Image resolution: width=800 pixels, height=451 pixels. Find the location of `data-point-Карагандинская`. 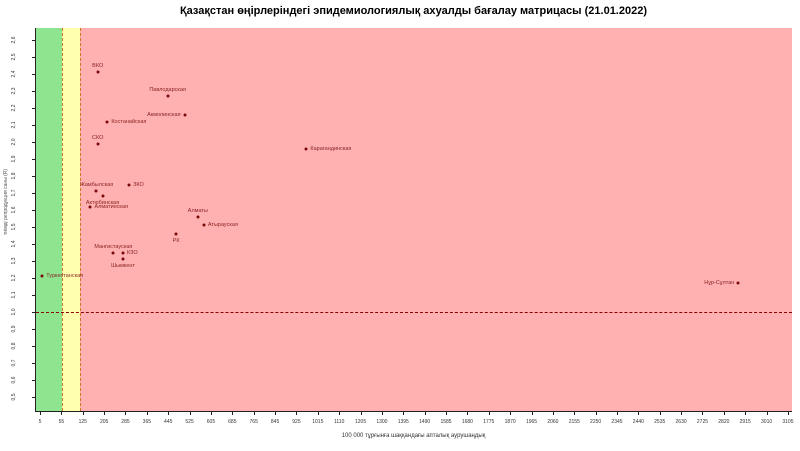

data-point-Карагандинская is located at coordinates (306, 149).